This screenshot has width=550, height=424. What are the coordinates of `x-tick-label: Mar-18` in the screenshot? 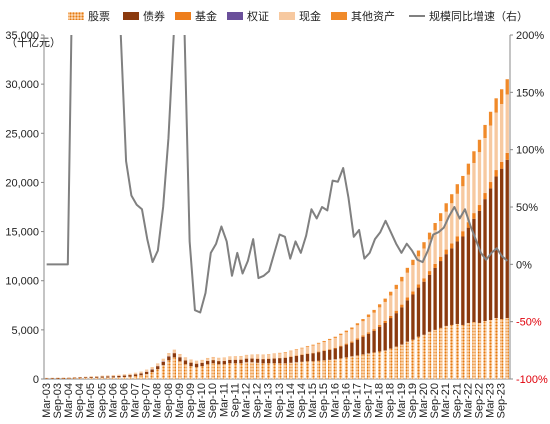 It's located at (380, 400).